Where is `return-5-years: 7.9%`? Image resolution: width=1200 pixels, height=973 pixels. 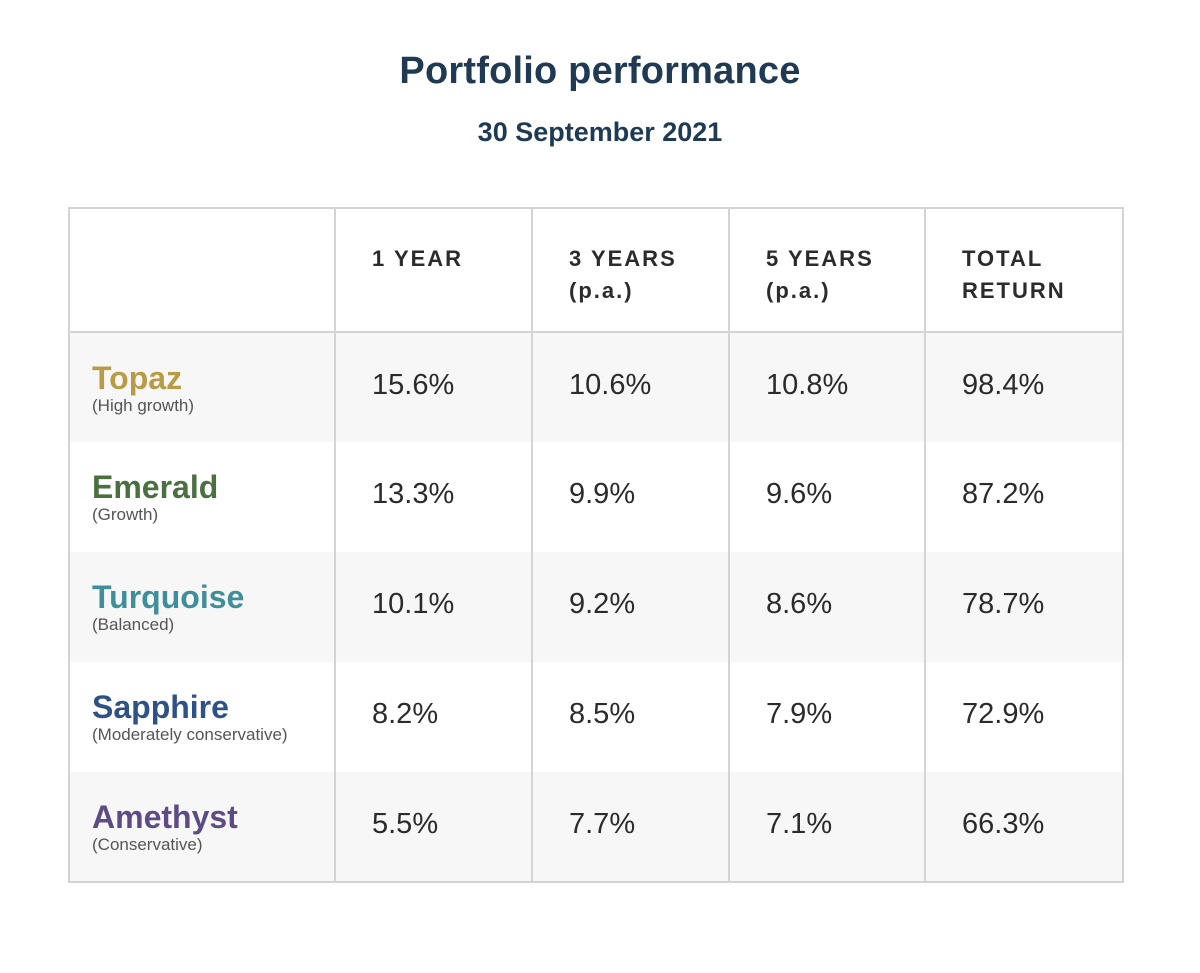
return-5-years: 7.9% is located at coordinates (827, 717).